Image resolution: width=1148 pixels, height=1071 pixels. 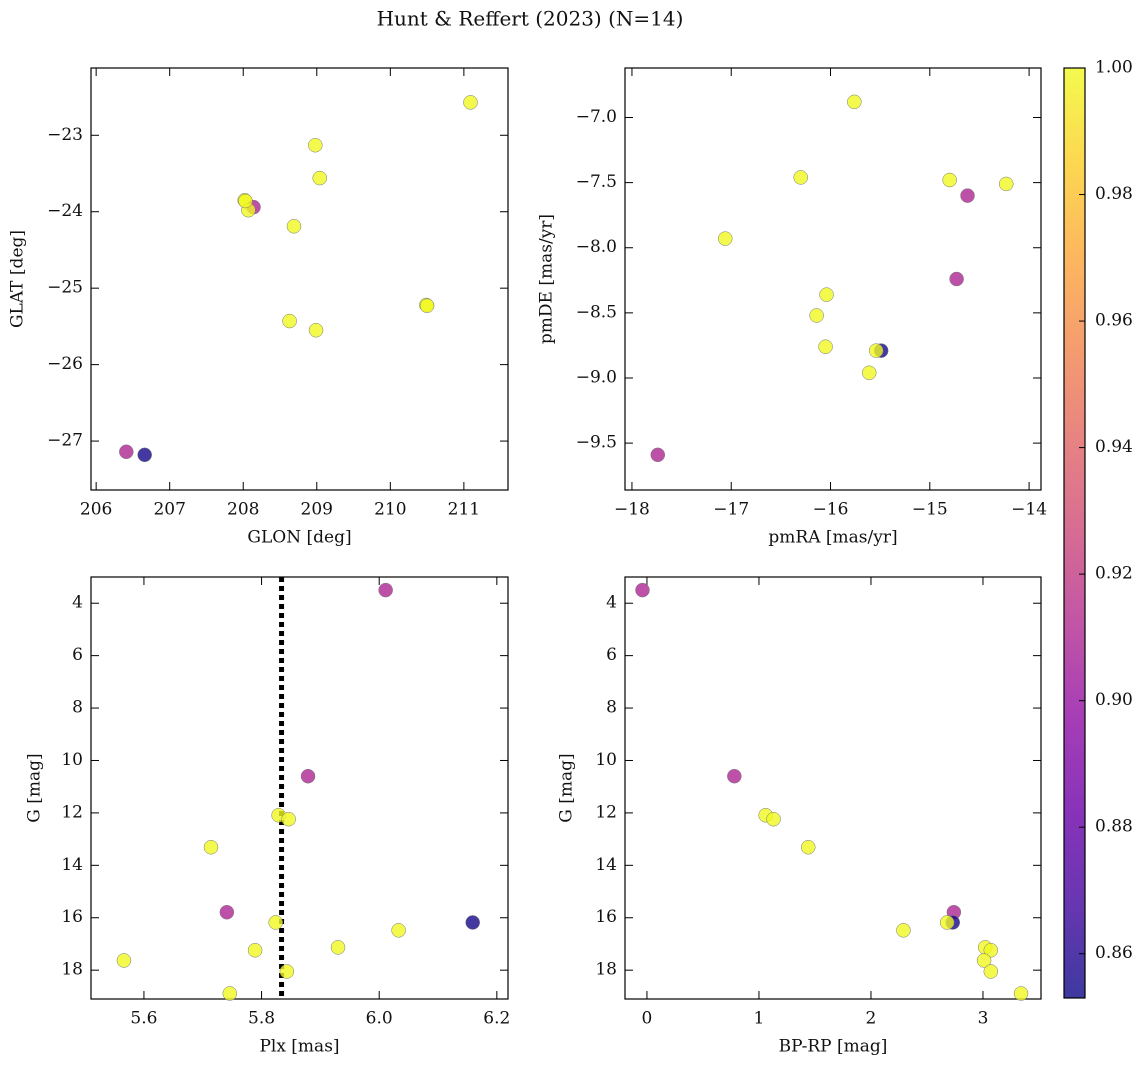 What do you see at coordinates (833, 1047) in the screenshot?
I see `x-axis-label: BP-RP [mag]` at bounding box center [833, 1047].